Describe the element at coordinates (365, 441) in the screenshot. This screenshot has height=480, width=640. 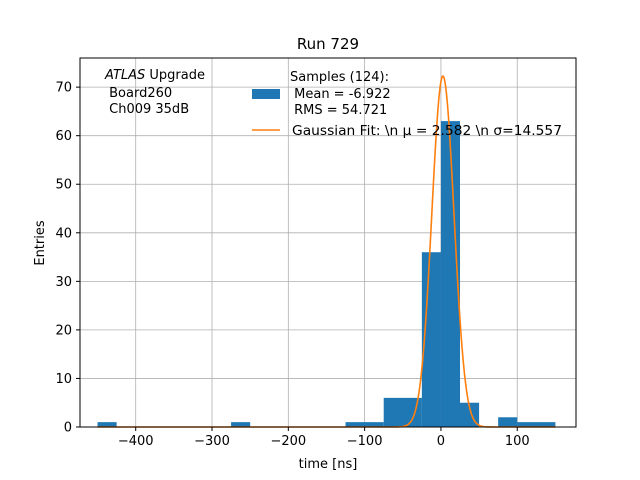
I see `x-tick-label-3: −100` at that location.